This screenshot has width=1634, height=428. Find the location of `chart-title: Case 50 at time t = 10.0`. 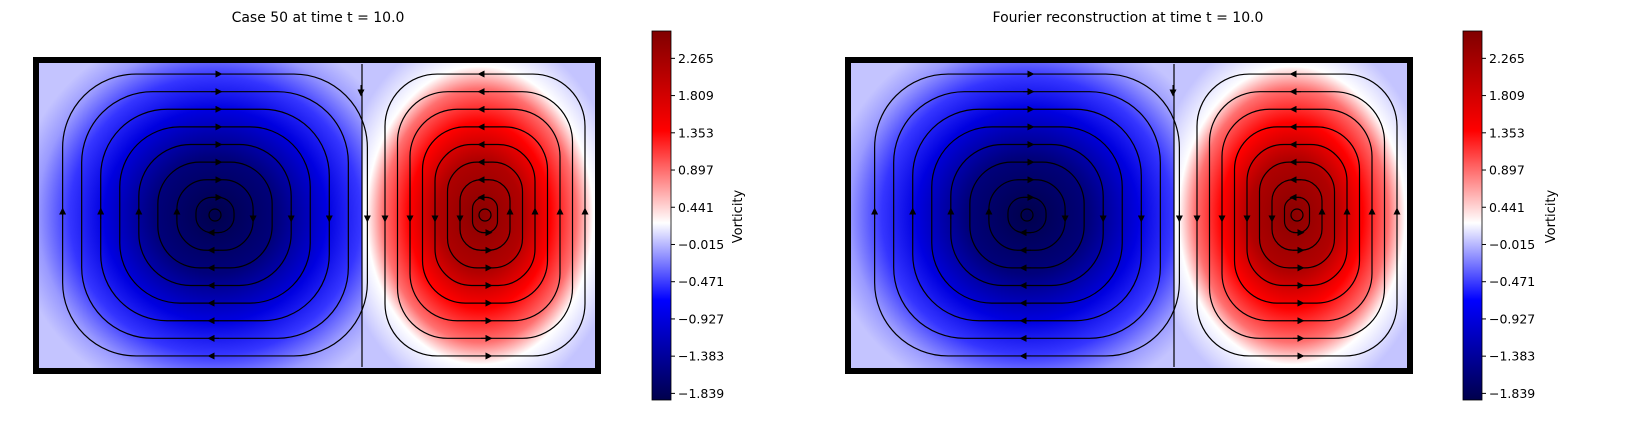

chart-title: Case 50 at time t = 10.0 is located at coordinates (318, 18).